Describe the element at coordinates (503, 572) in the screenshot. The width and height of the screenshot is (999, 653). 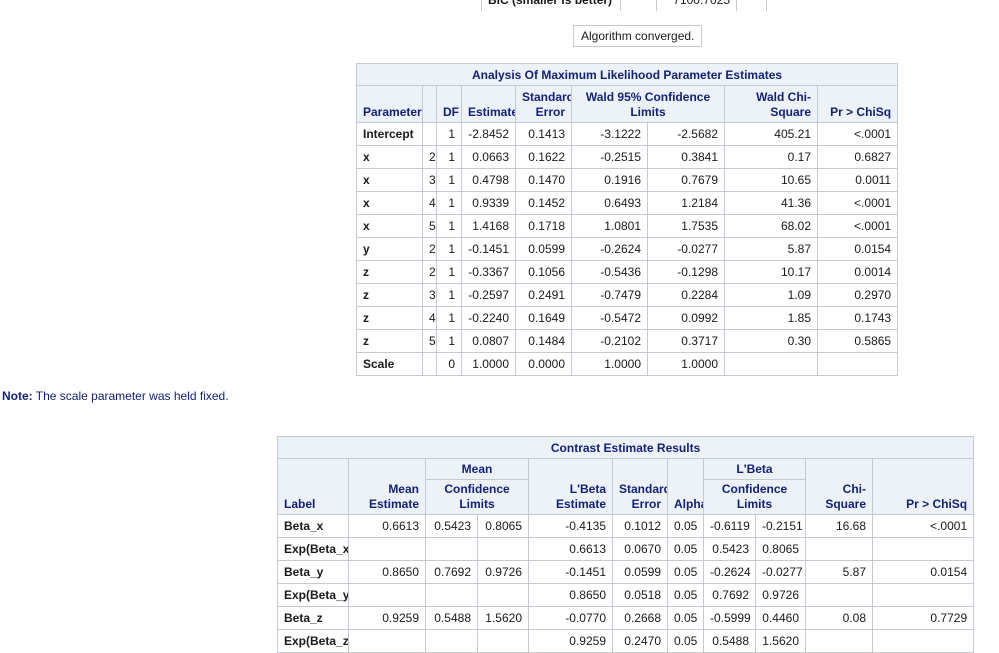
I see `cell-mean-cl-upper: 0.9726` at that location.